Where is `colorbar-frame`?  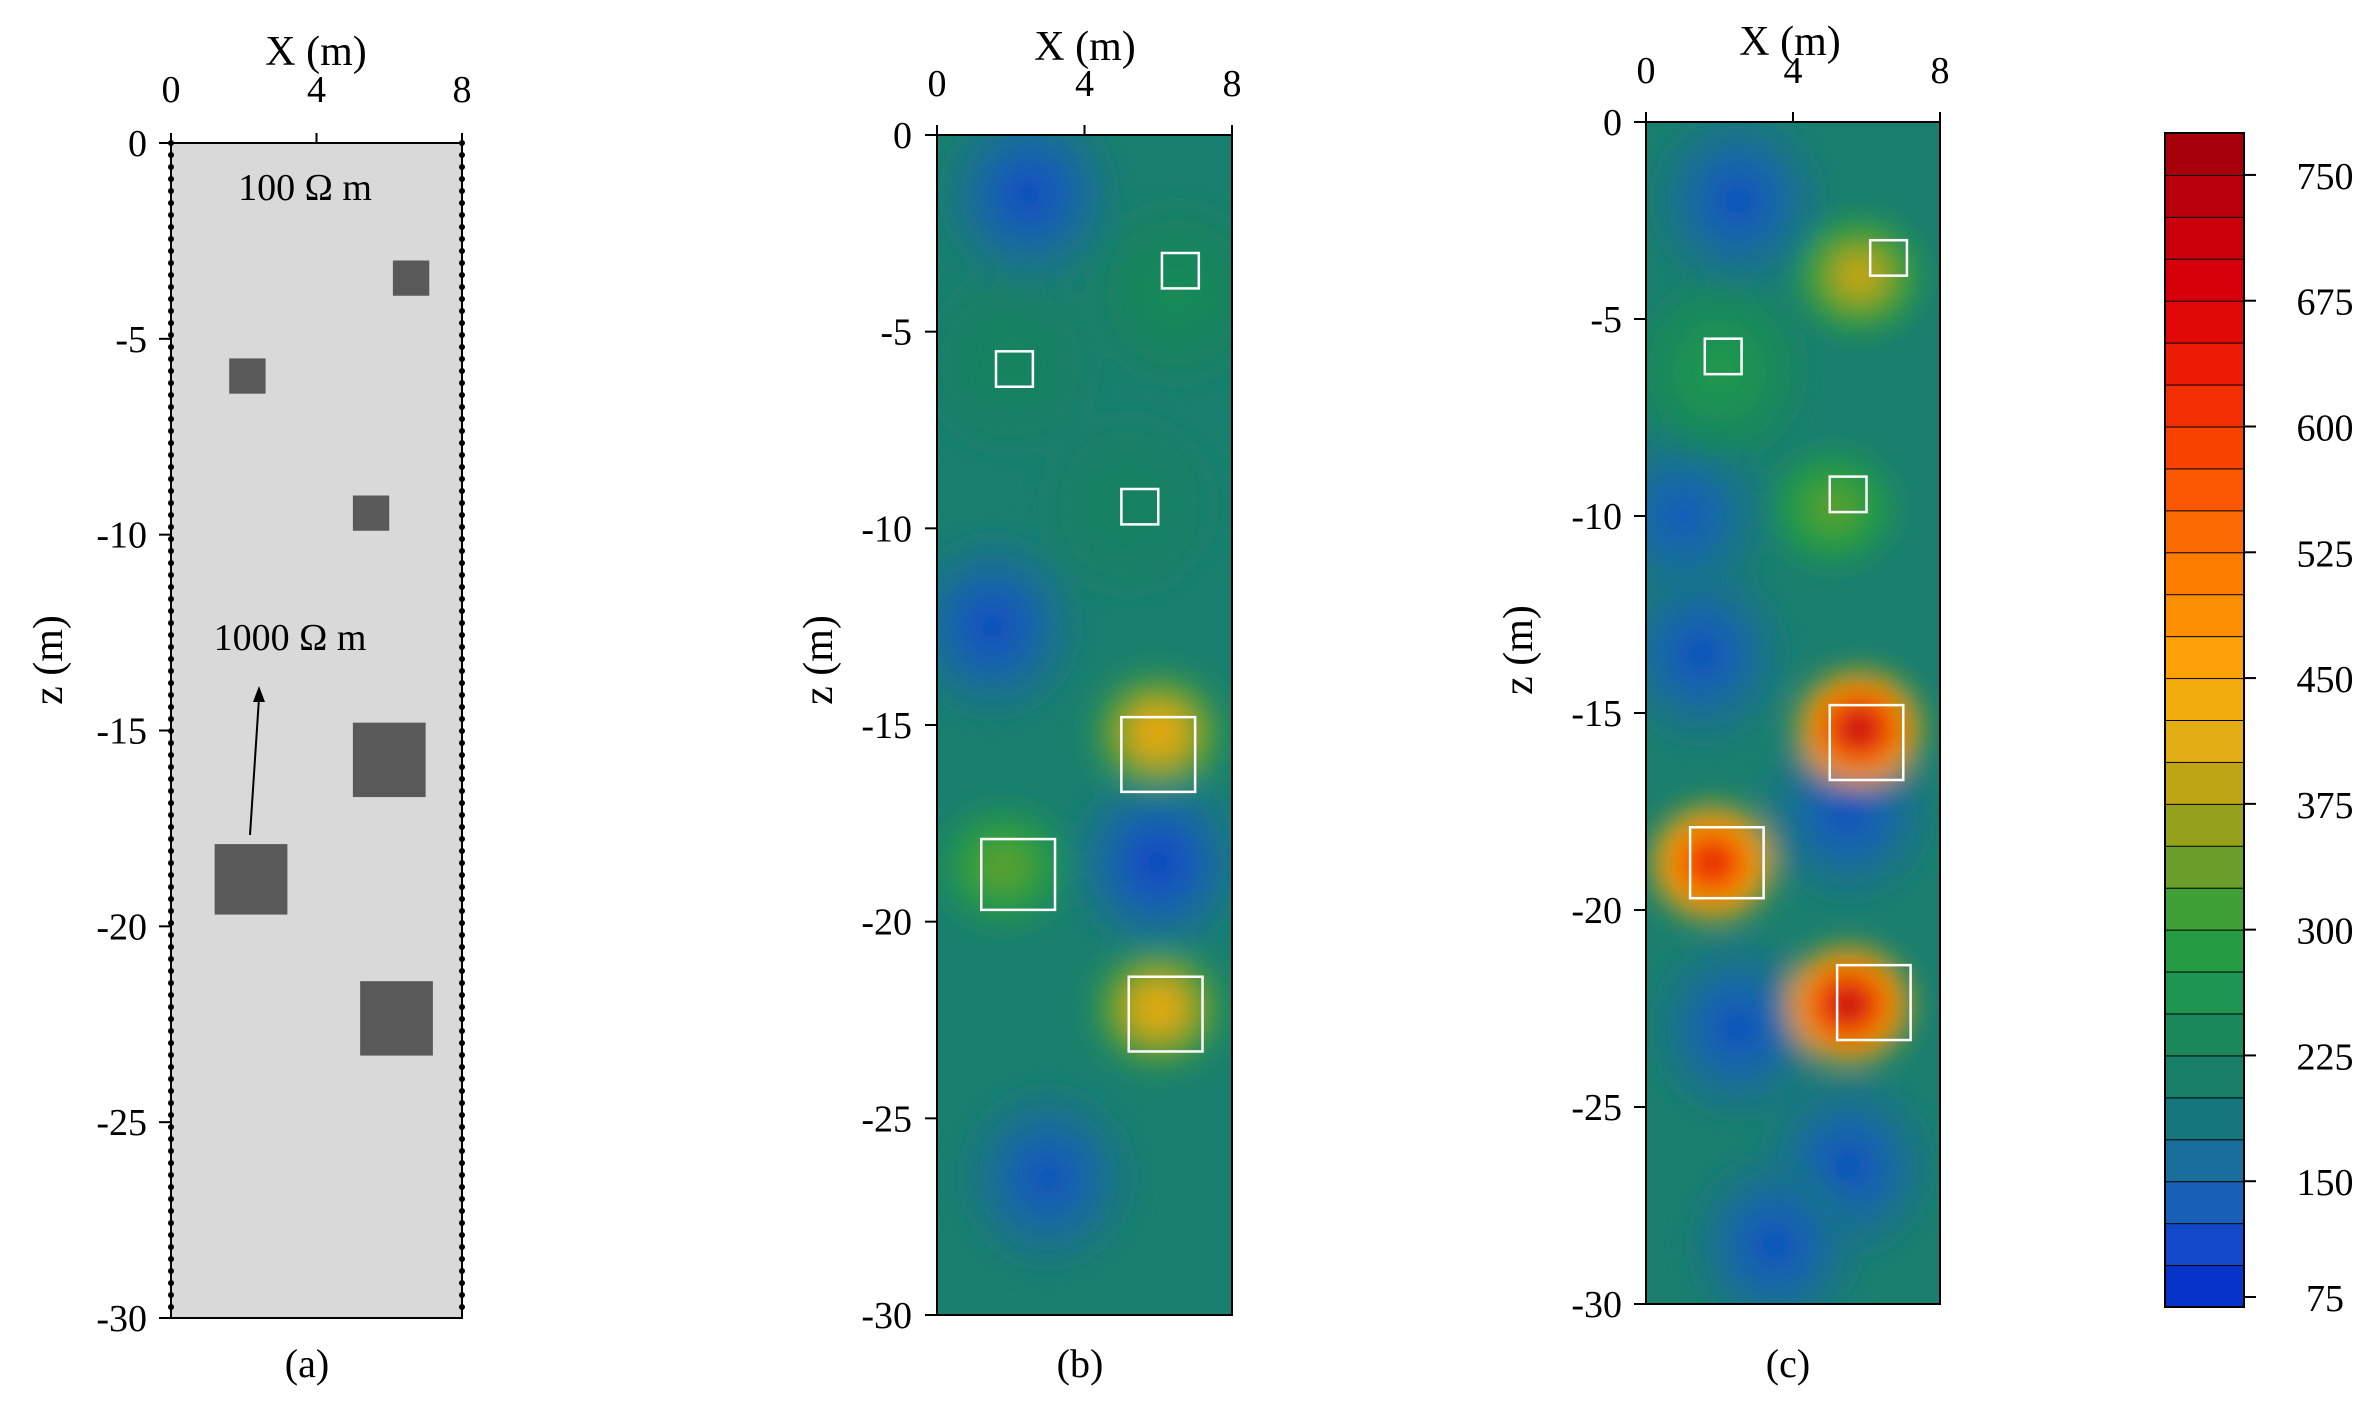 colorbar-frame is located at coordinates (2204, 720).